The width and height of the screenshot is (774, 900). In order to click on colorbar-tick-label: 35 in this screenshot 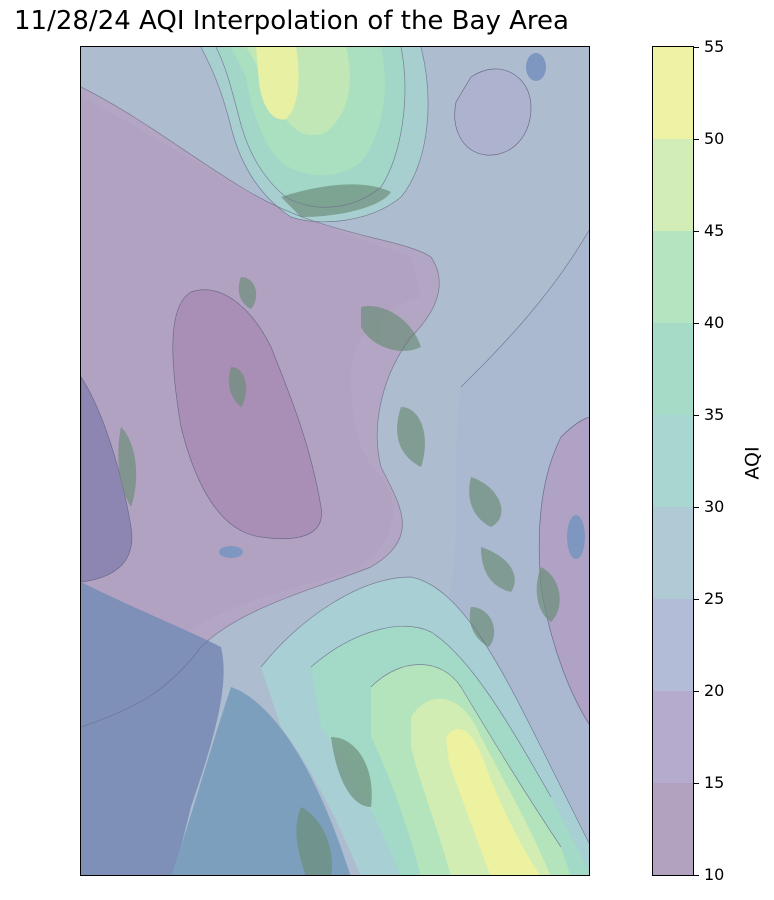, I will do `click(714, 414)`.